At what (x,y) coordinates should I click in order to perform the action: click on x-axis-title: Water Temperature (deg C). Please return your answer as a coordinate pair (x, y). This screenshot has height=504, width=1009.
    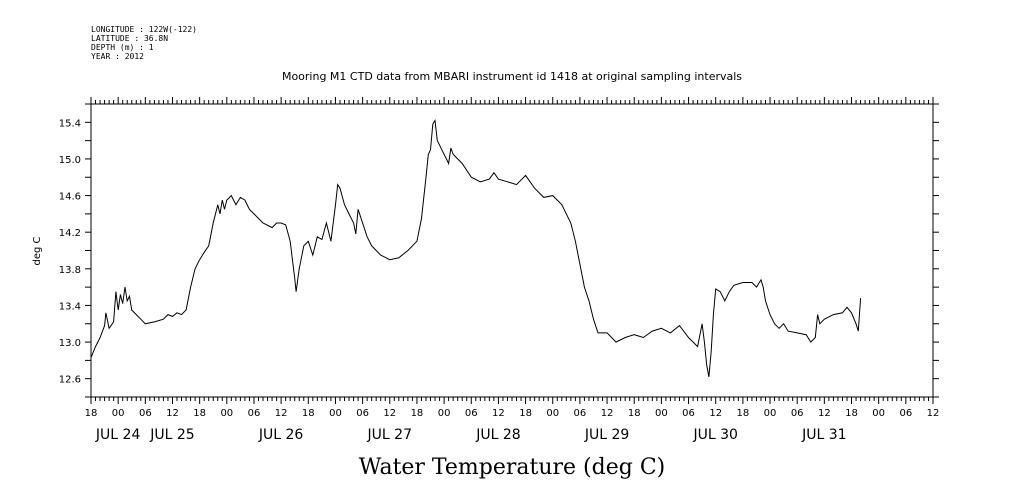
    Looking at the image, I should click on (512, 467).